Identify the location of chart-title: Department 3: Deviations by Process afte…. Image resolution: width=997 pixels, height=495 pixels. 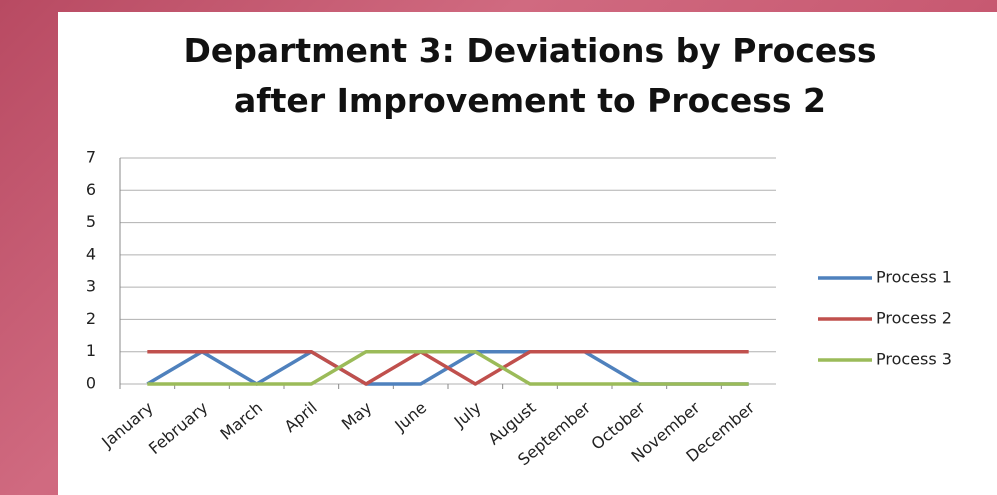
(530, 75).